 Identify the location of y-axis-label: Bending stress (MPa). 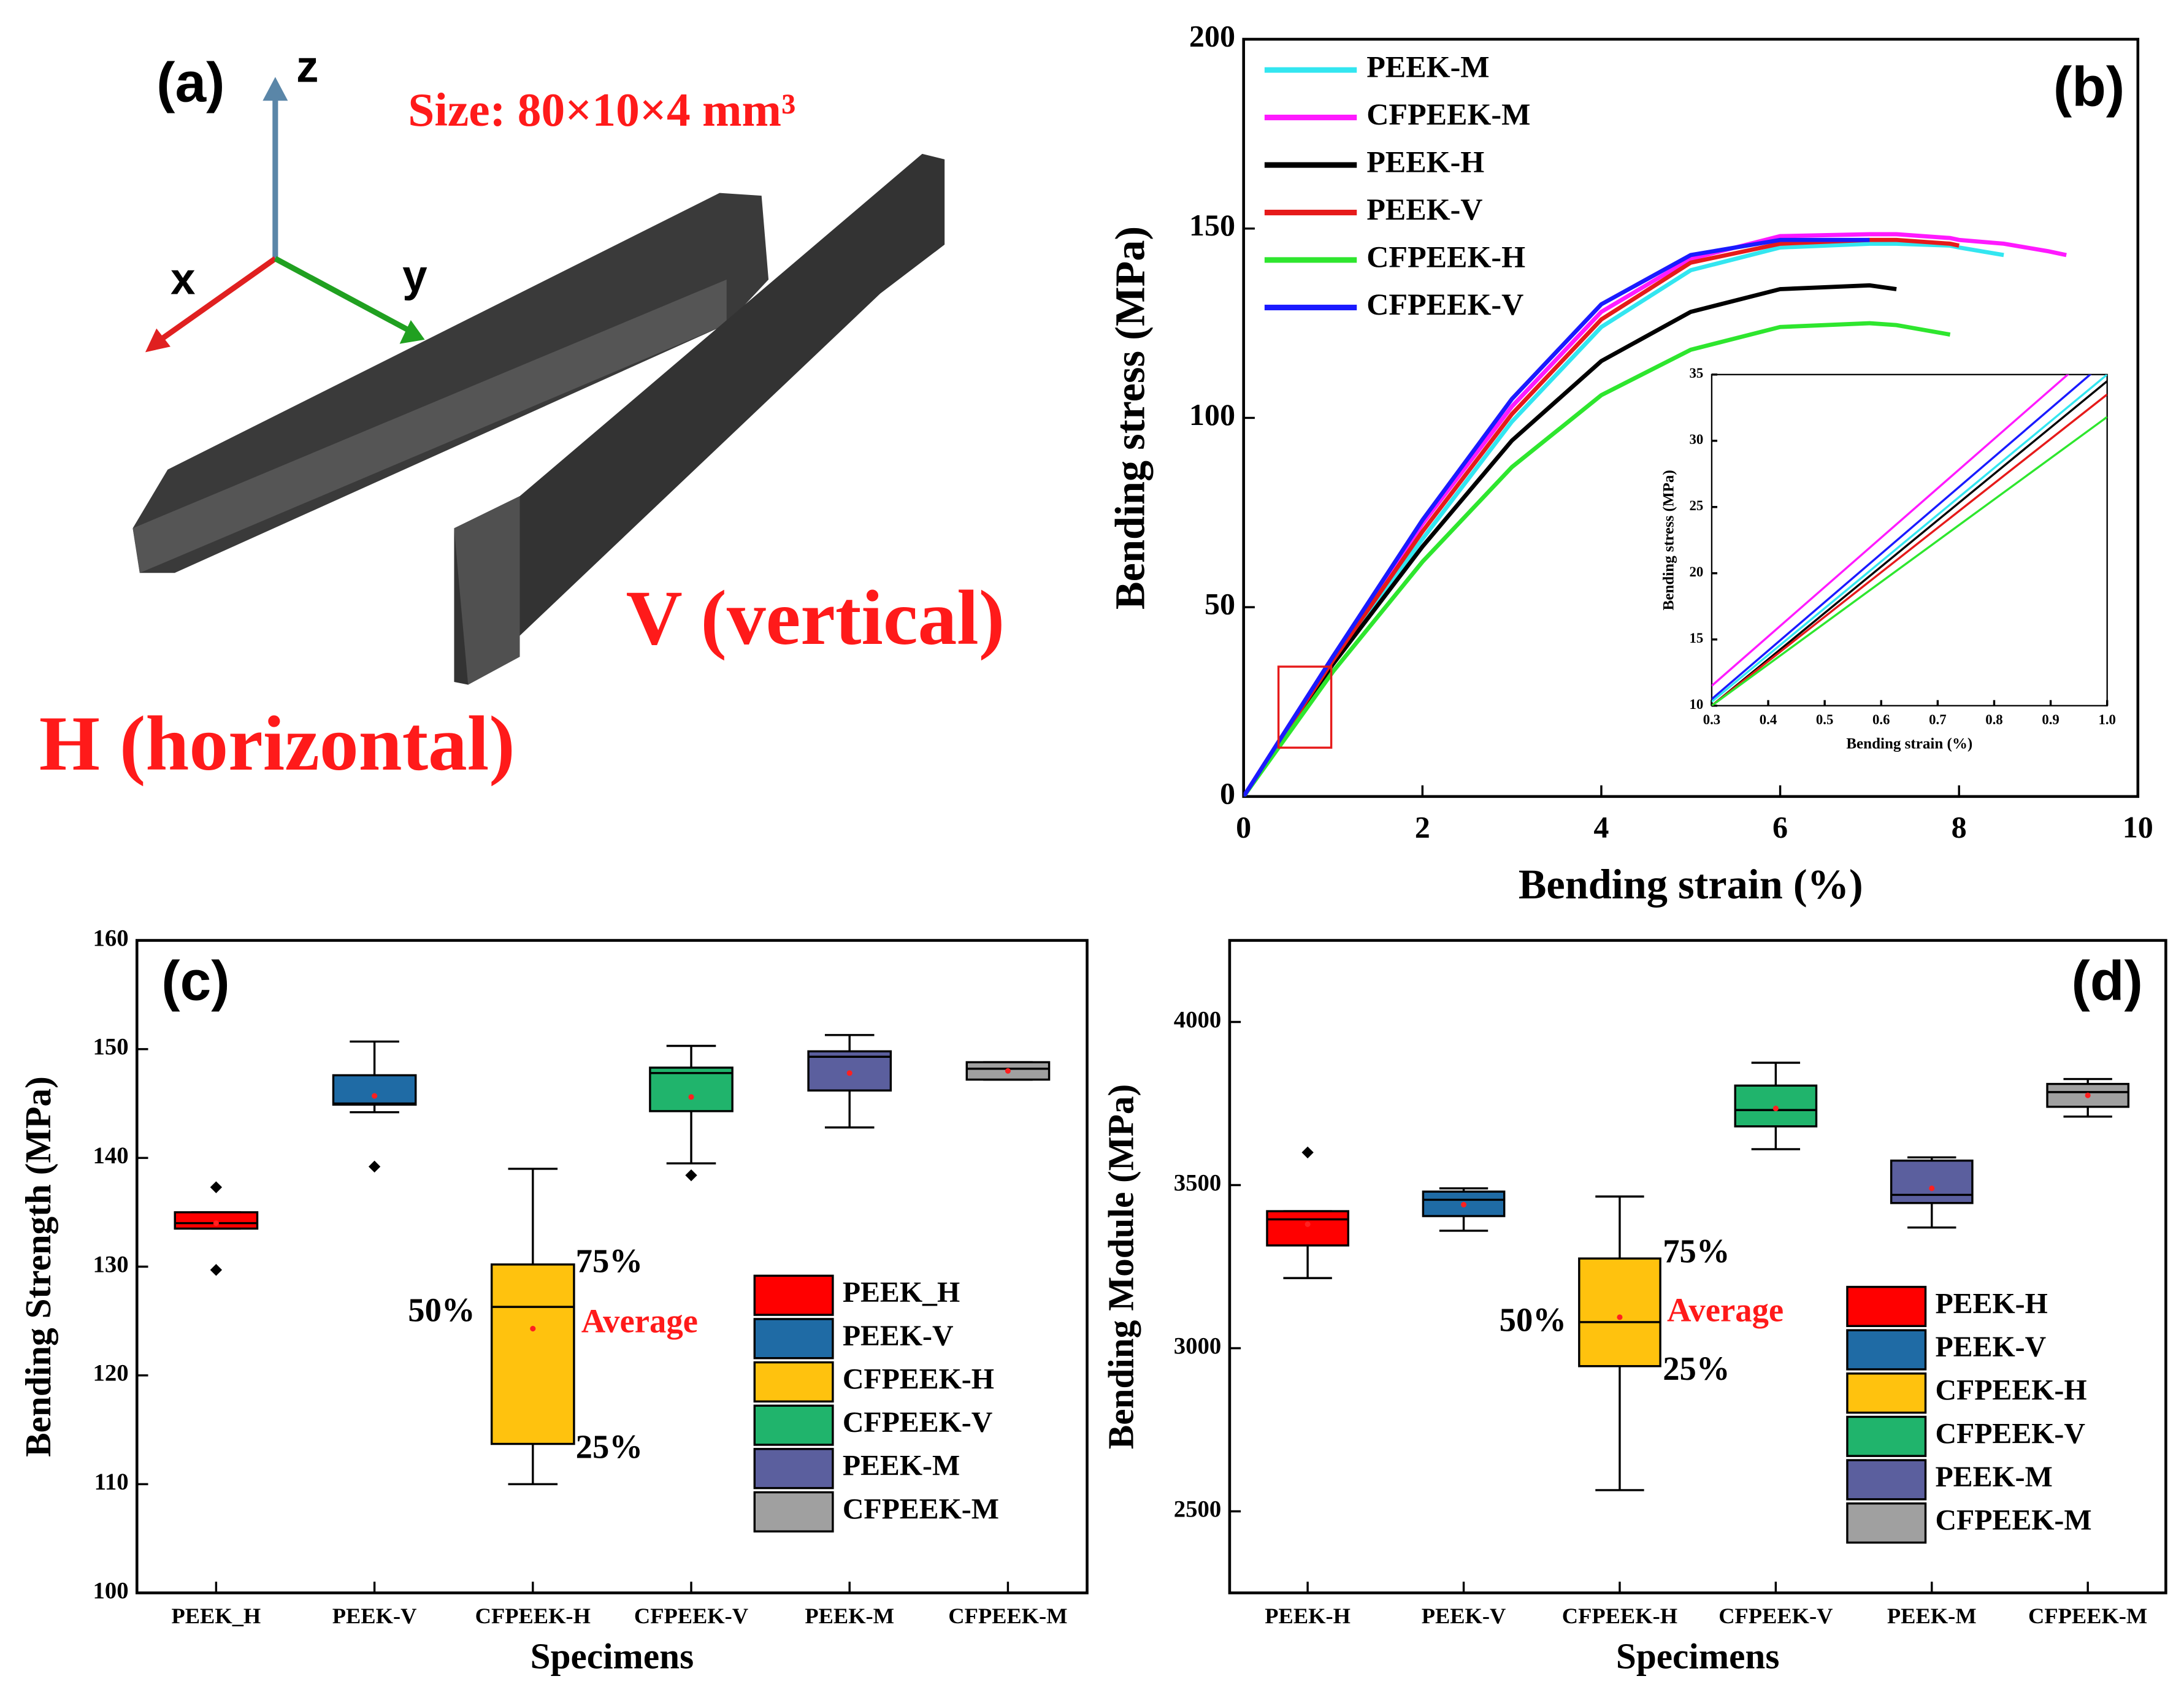
(1668, 540).